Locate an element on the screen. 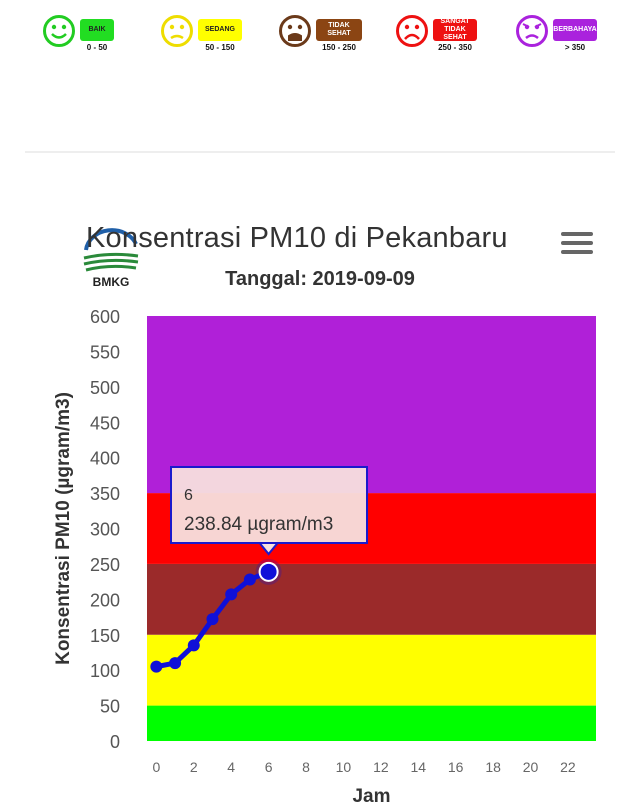  x-tick-label: 14 is located at coordinates (418, 767).